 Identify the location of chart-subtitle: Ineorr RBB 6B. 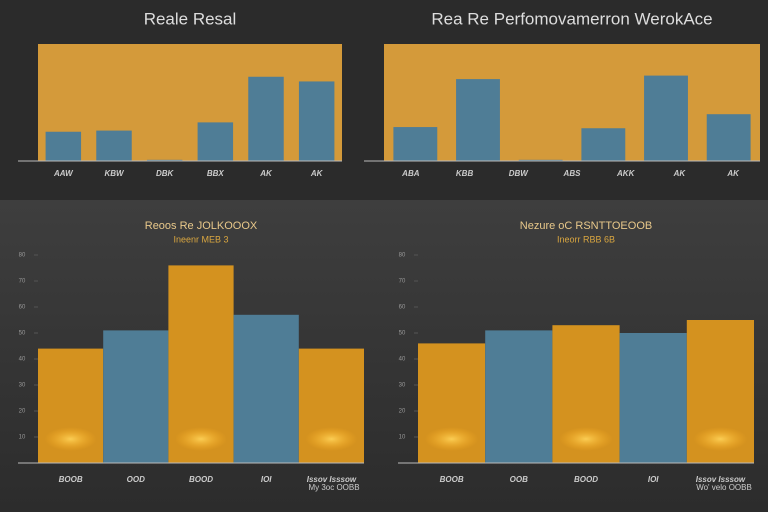
(586, 239).